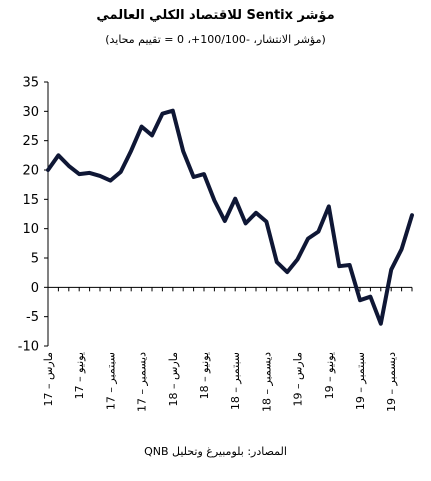  I want to click on x-tick-label: مارس – 18, so click(173, 379).